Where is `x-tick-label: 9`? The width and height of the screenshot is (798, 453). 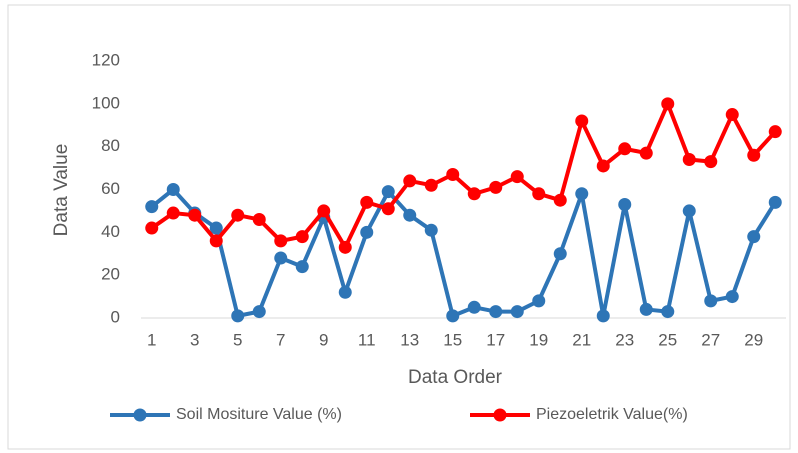 x-tick-label: 9 is located at coordinates (323, 339).